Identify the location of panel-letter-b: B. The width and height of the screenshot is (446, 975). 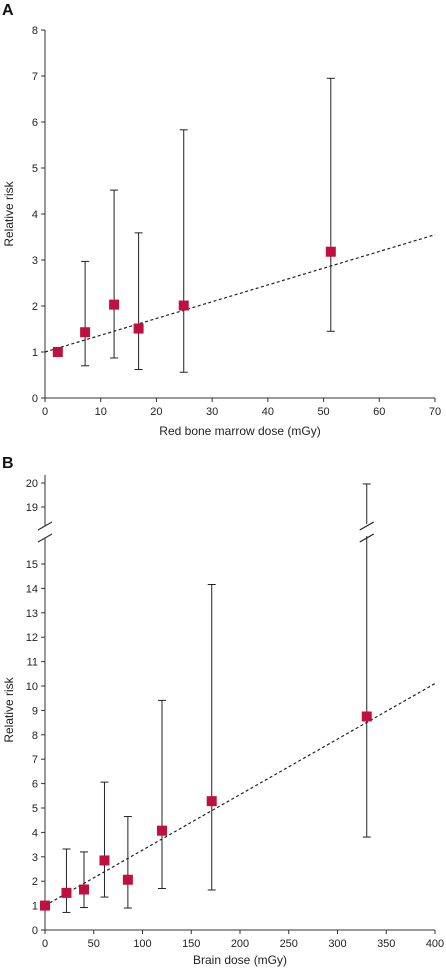
(8, 463).